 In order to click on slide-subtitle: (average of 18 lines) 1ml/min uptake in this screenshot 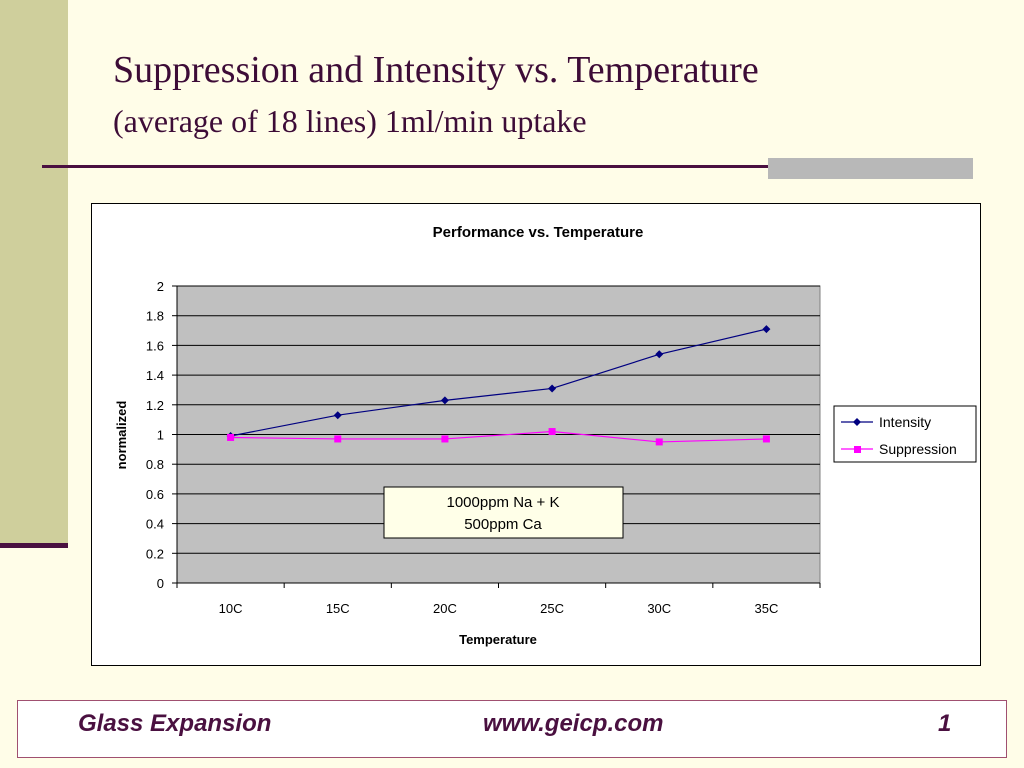, I will do `click(350, 121)`.